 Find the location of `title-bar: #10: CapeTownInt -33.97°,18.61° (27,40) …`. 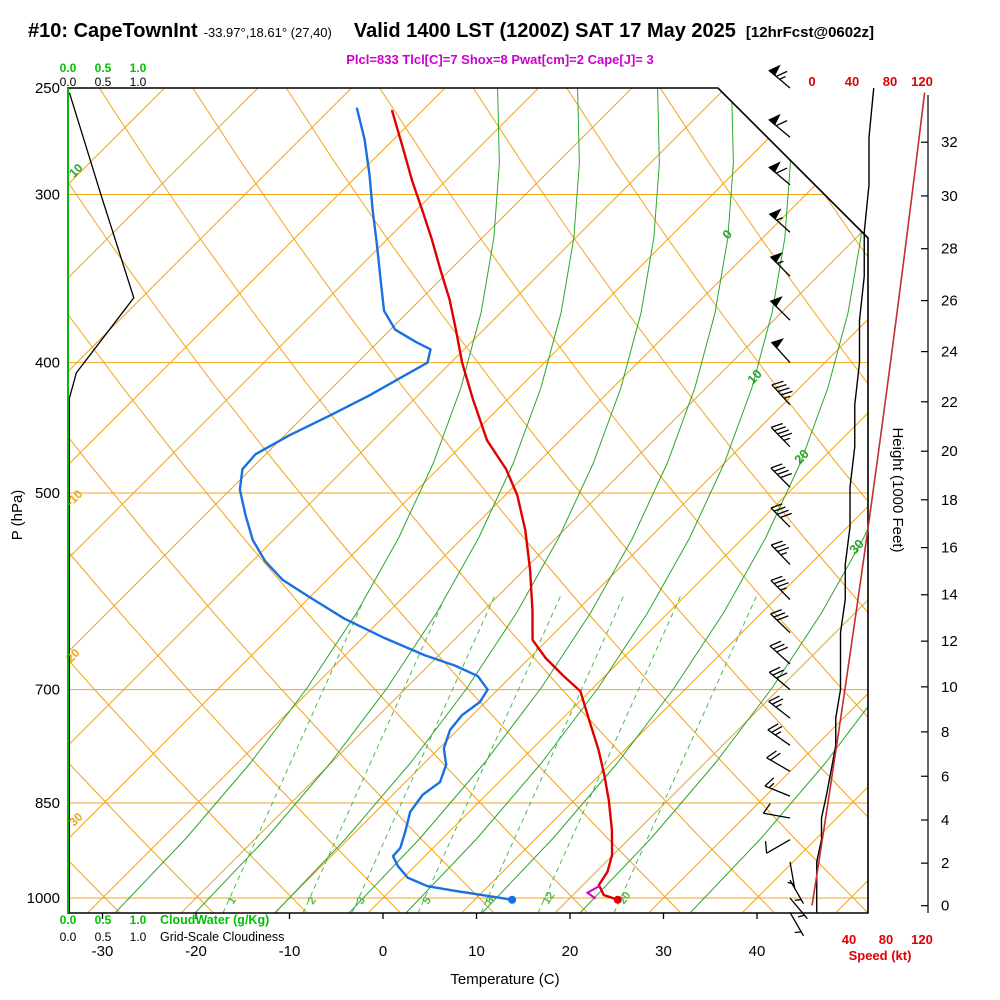

title-bar: #10: CapeTownInt -33.97°,18.61° (27,40) … is located at coordinates (451, 31).